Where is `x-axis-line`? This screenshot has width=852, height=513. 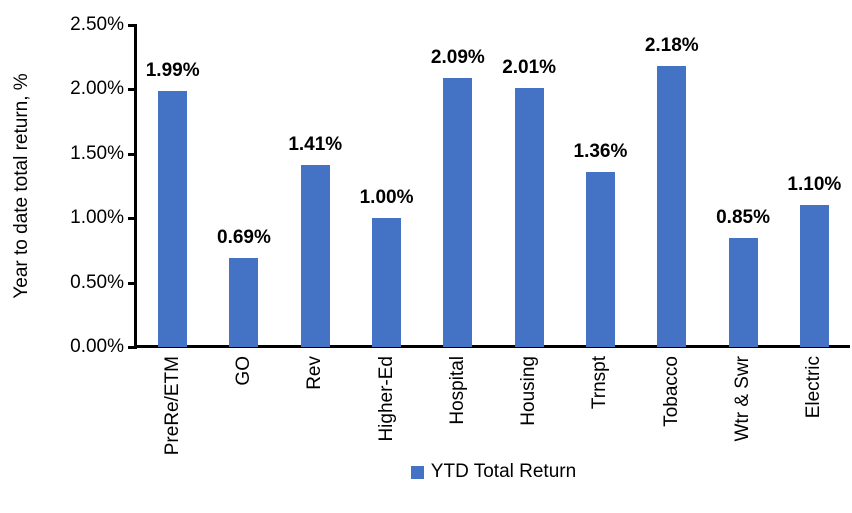 x-axis-line is located at coordinates (492, 346).